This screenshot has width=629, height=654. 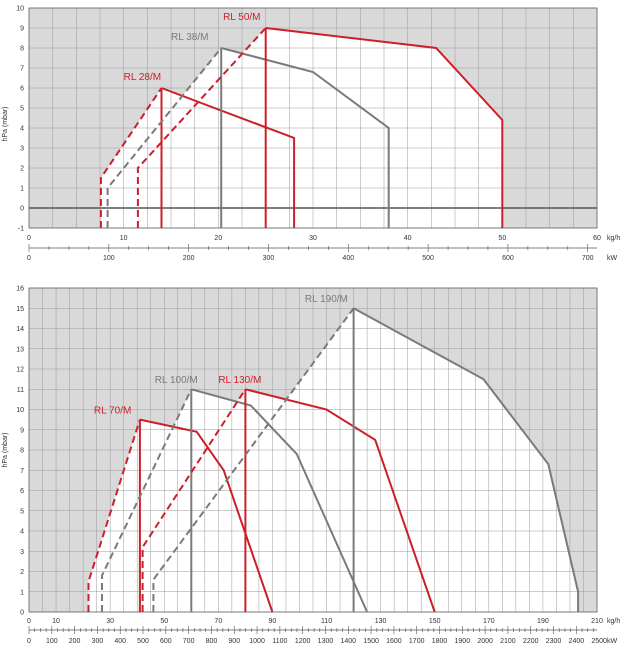 I want to click on series-label: RL 50/M, so click(x=241, y=17).